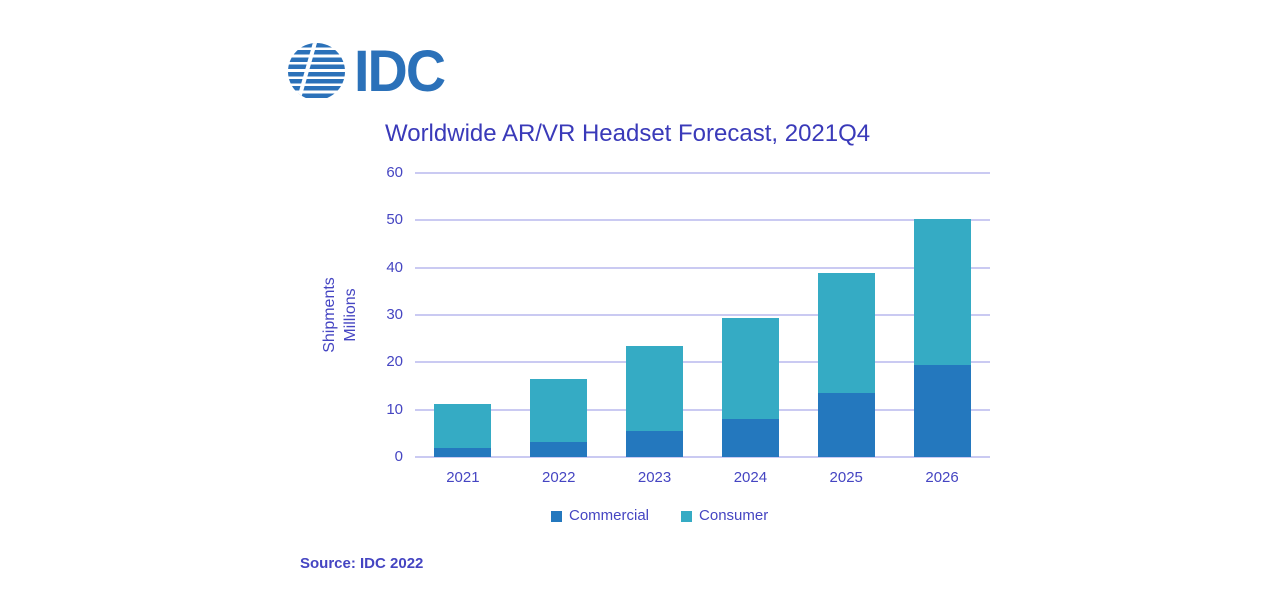 This screenshot has height=612, width=1269. I want to click on y-tick-label-0: 0, so click(398, 456).